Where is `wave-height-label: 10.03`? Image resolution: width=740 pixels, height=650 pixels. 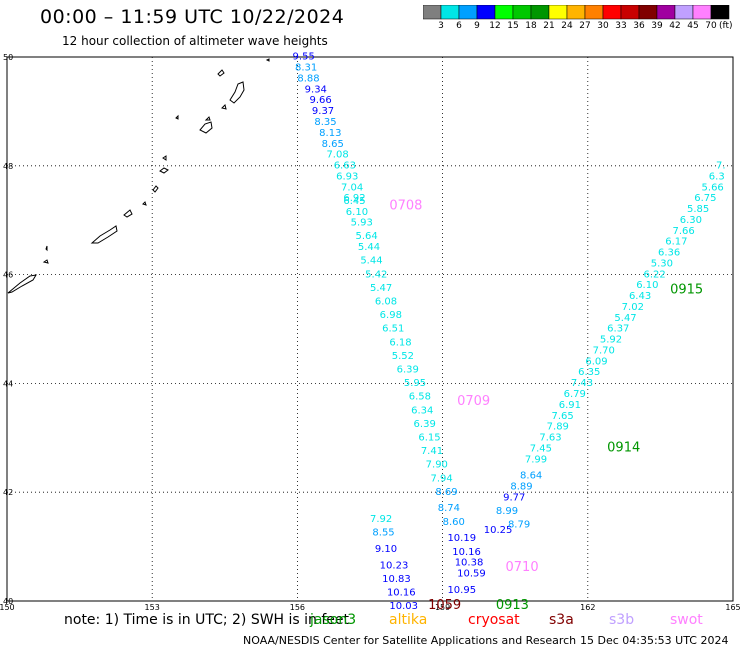
wave-height-label: 10.03 is located at coordinates (403, 606).